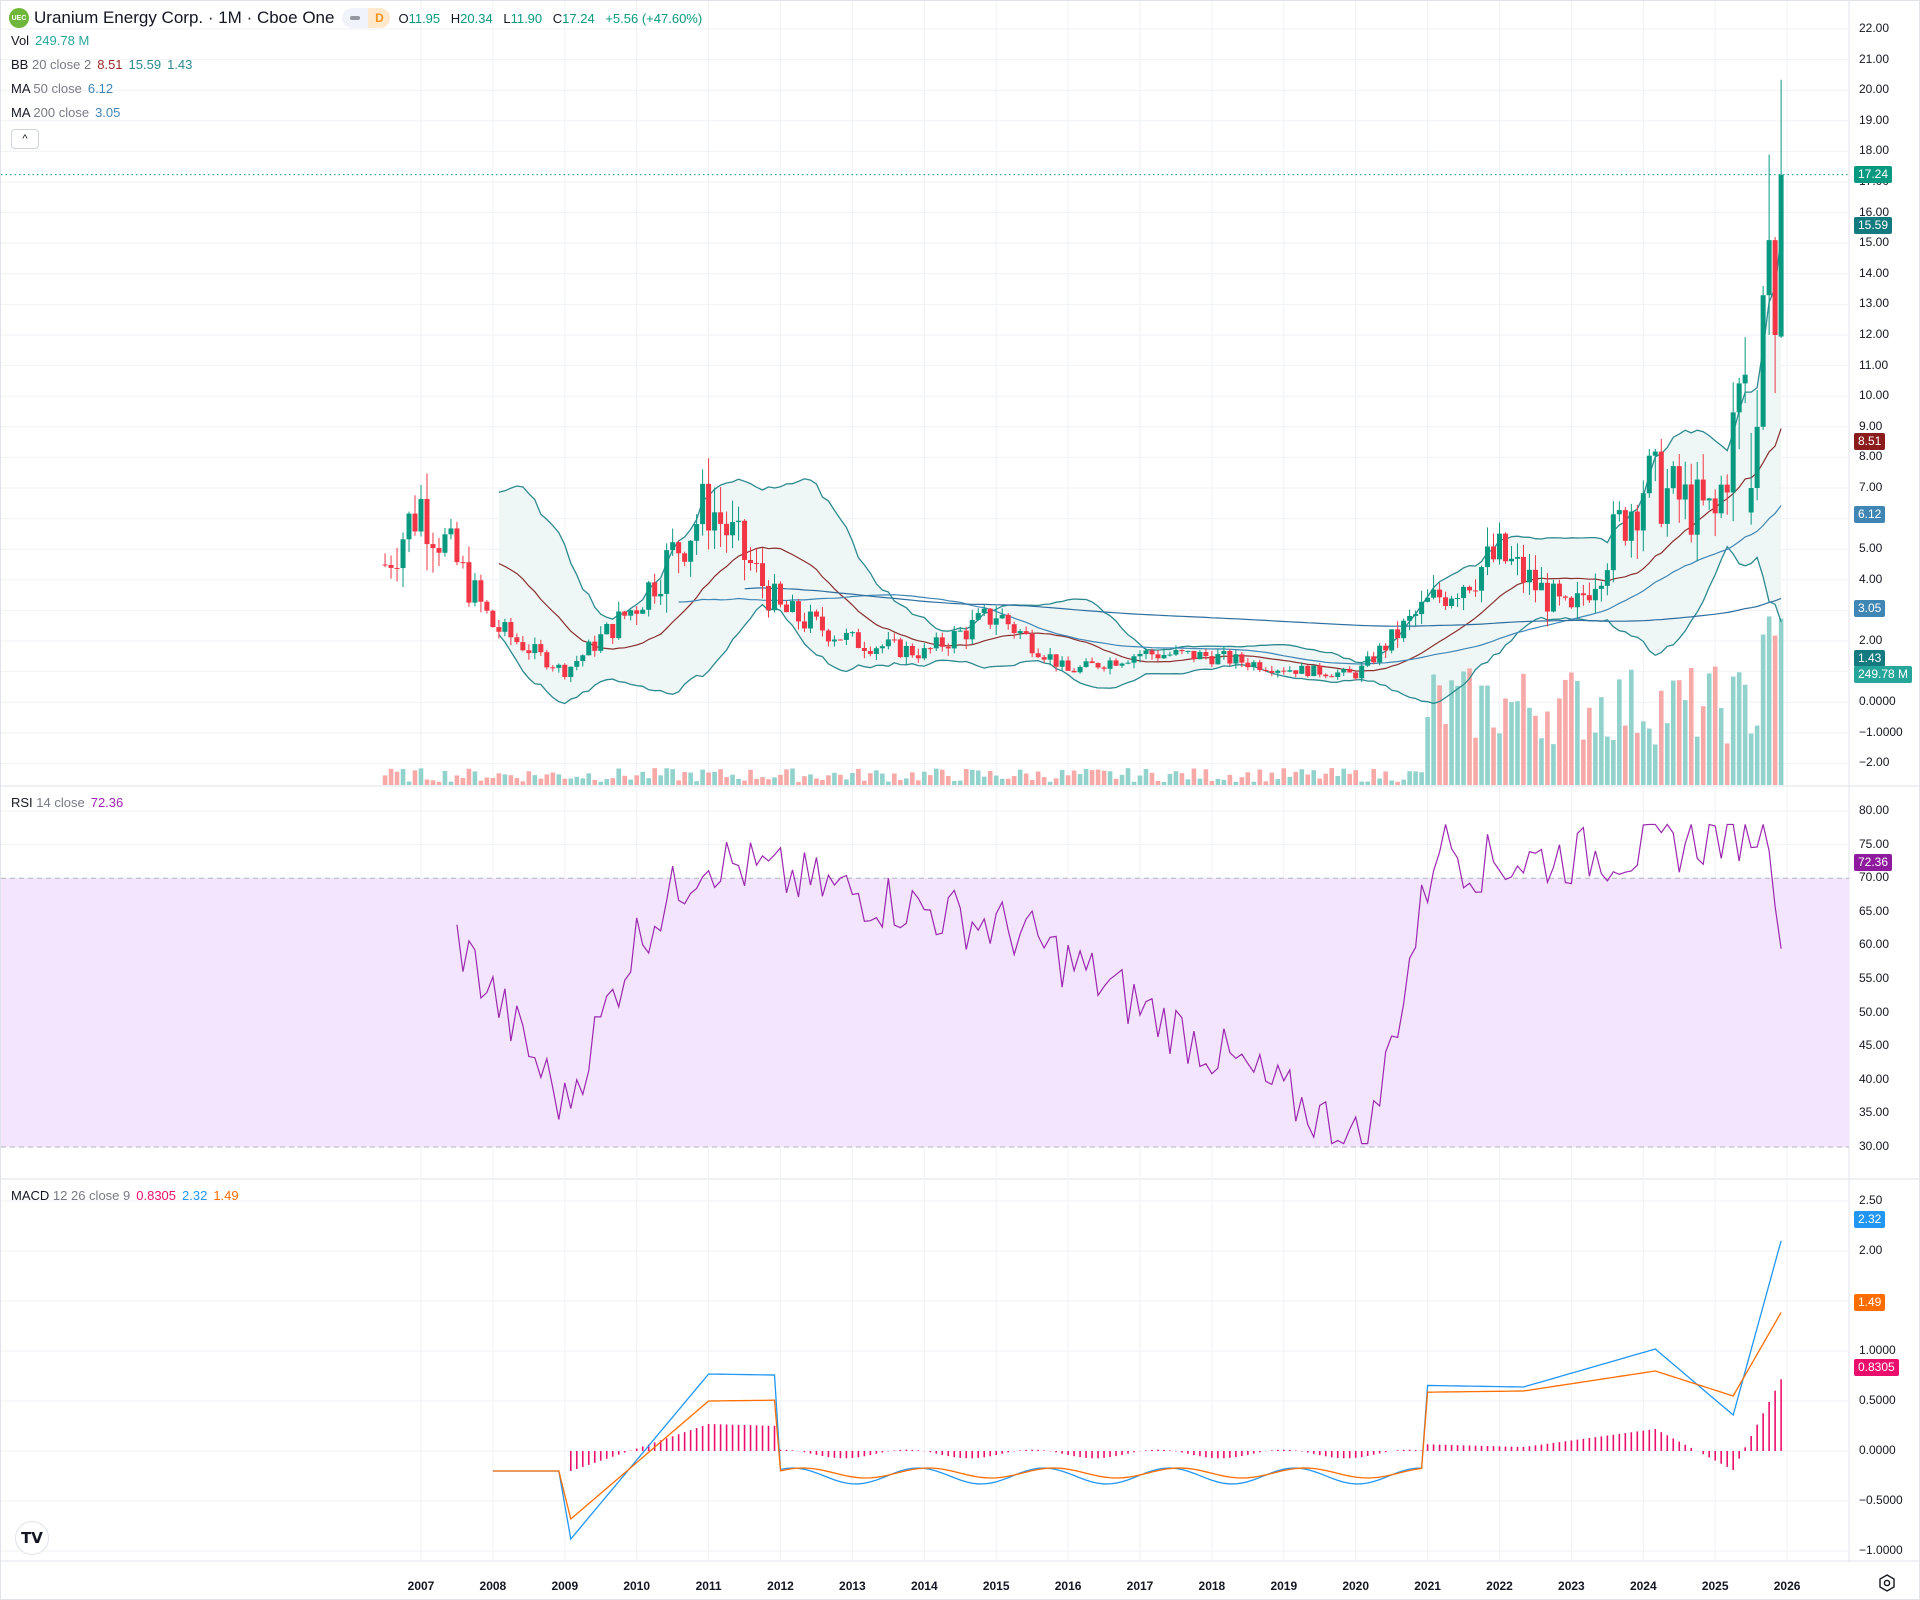 Image resolution: width=1920 pixels, height=1600 pixels. What do you see at coordinates (180, 64) in the screenshot?
I see `bb-lower-value: 1.43` at bounding box center [180, 64].